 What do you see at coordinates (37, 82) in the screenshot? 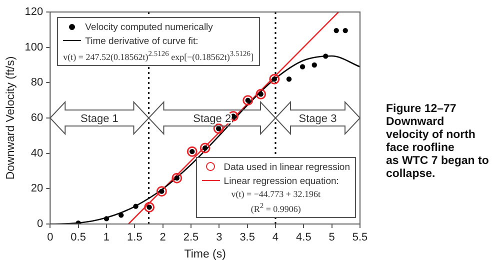
I see `y-tick-label: 80` at bounding box center [37, 82].